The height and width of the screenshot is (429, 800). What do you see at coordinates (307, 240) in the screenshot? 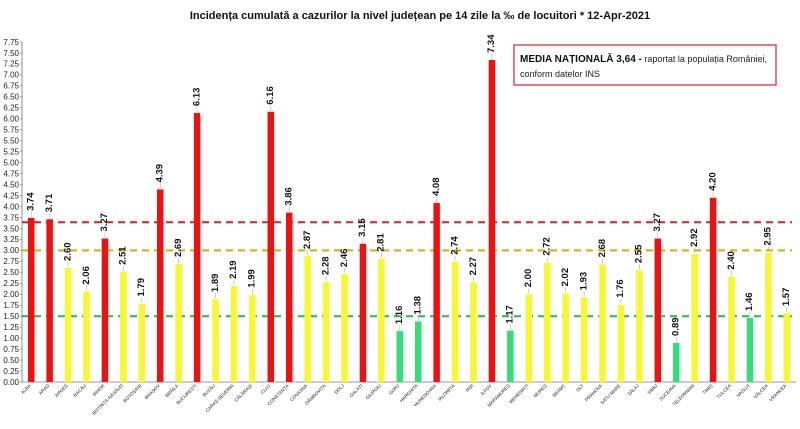
I see `value-label: 2.87` at bounding box center [307, 240].